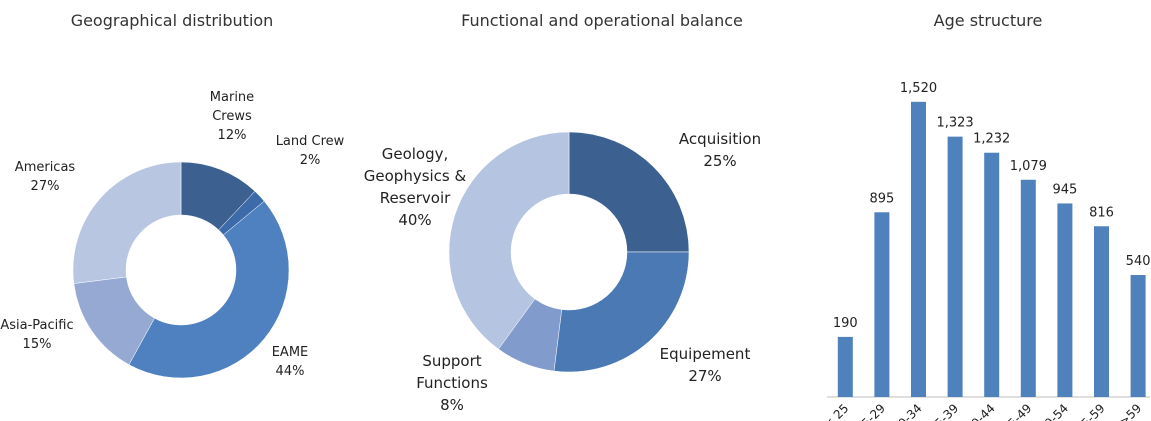 Image resolution: width=1151 pixels, height=421 pixels. Describe the element at coordinates (415, 220) in the screenshot. I see `slice-value: 40%` at that location.